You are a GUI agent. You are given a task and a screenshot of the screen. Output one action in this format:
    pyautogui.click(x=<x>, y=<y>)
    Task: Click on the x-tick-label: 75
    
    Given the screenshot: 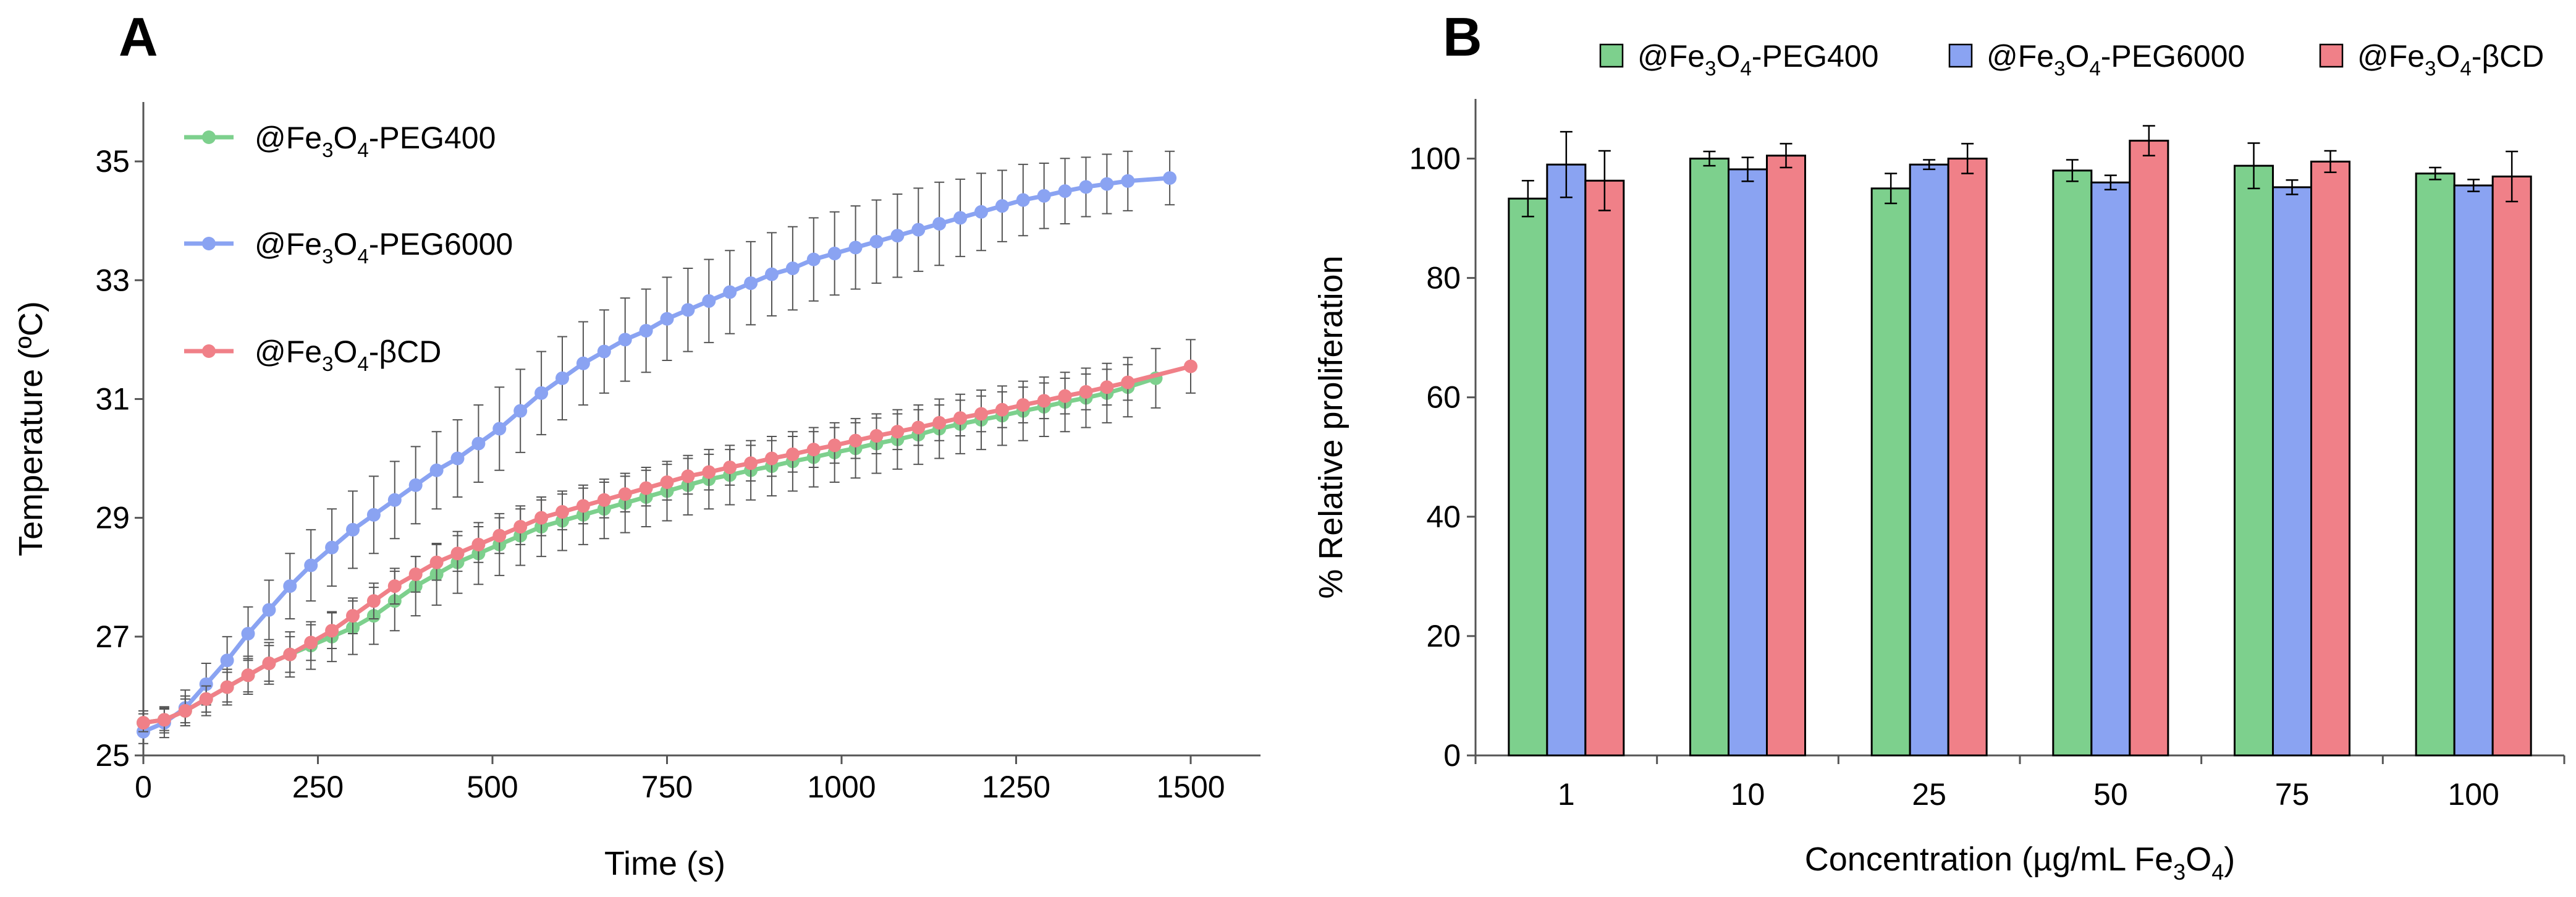 What is the action you would take?
    pyautogui.click(x=2292, y=794)
    